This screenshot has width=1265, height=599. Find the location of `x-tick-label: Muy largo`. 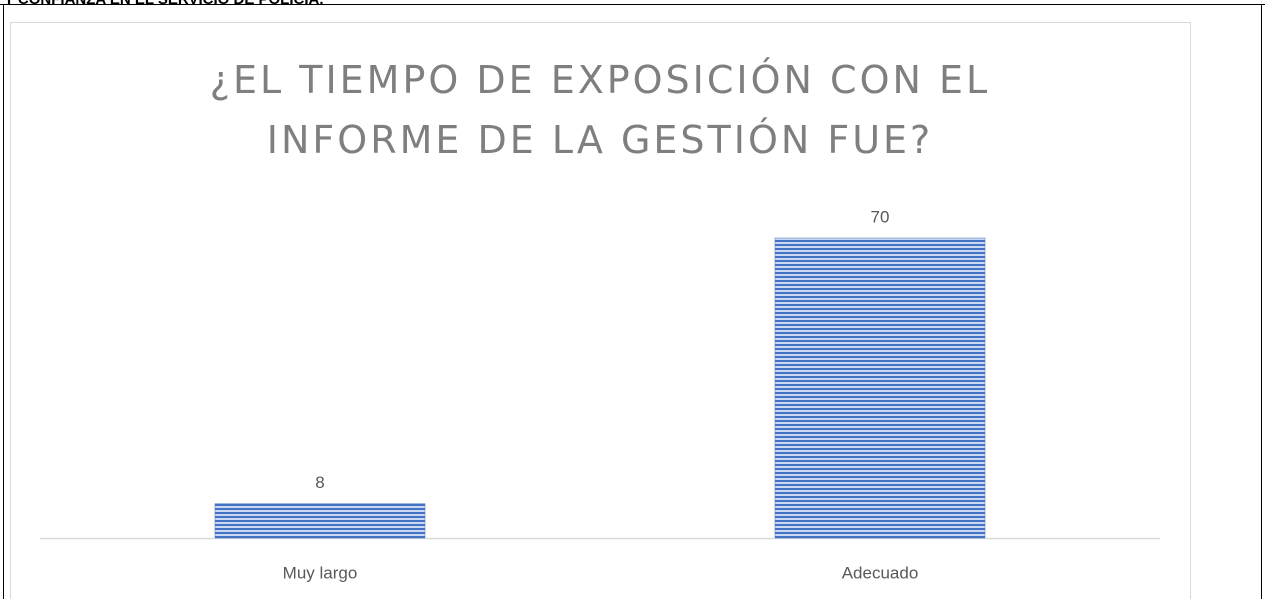

x-tick-label: Muy largo is located at coordinates (320, 572).